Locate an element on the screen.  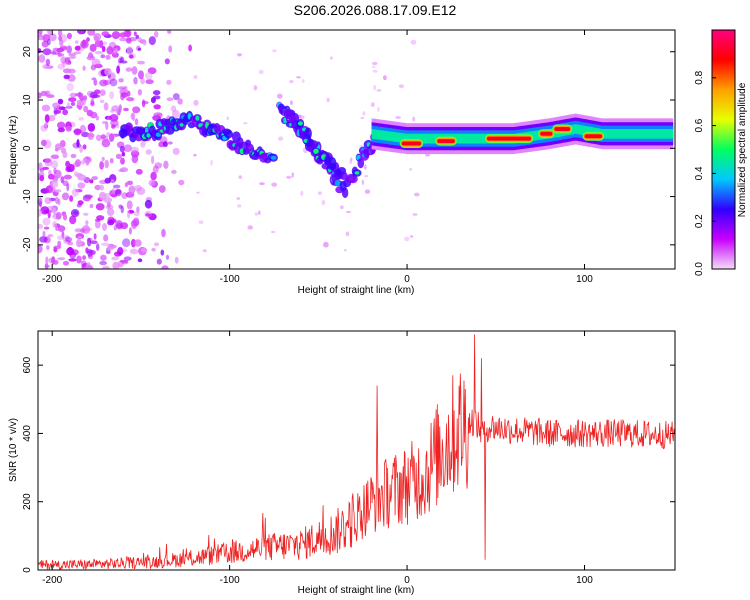
y-tick-label: 20 is located at coordinates (27, 52).